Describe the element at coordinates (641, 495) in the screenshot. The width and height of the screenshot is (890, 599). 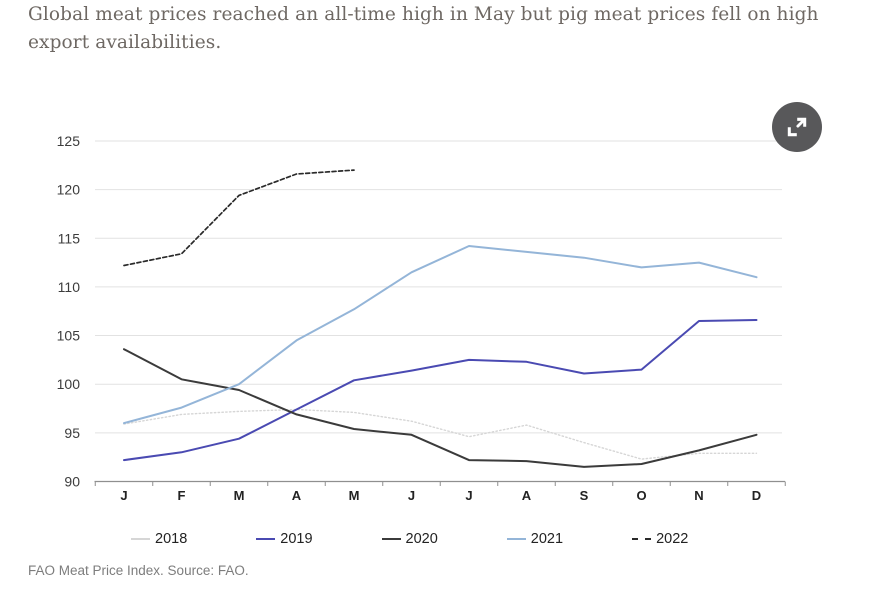
I see `x-tick-label: O` at that location.